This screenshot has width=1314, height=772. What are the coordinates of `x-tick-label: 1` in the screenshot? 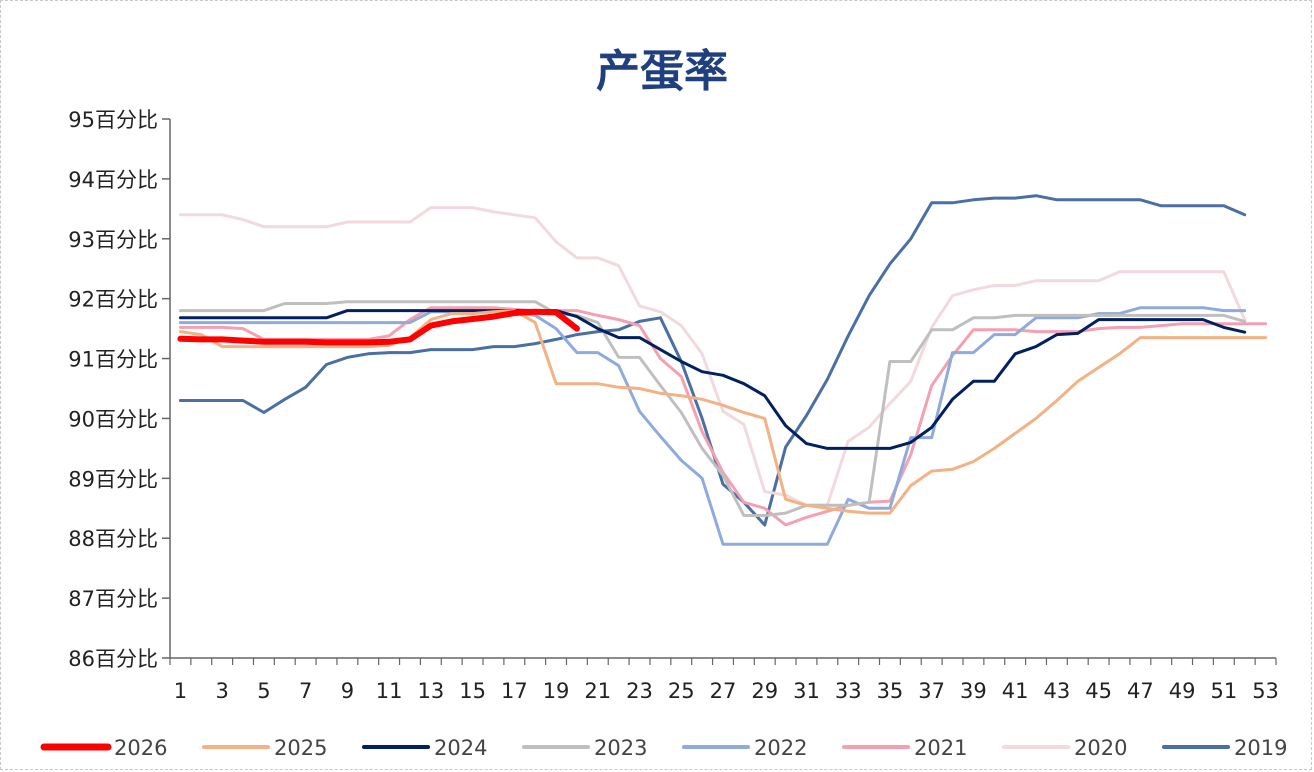 It's located at (180, 691).